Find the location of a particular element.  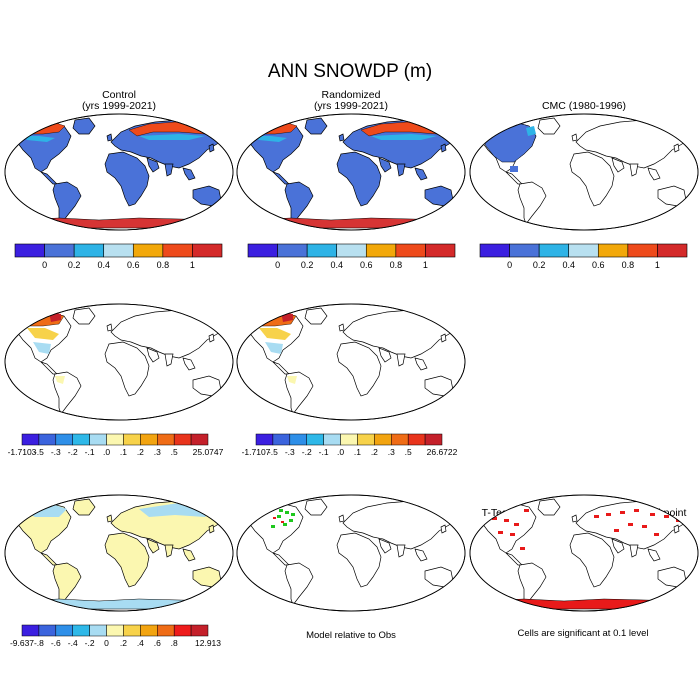

colorbar-tick-label: .6 is located at coordinates (157, 643).